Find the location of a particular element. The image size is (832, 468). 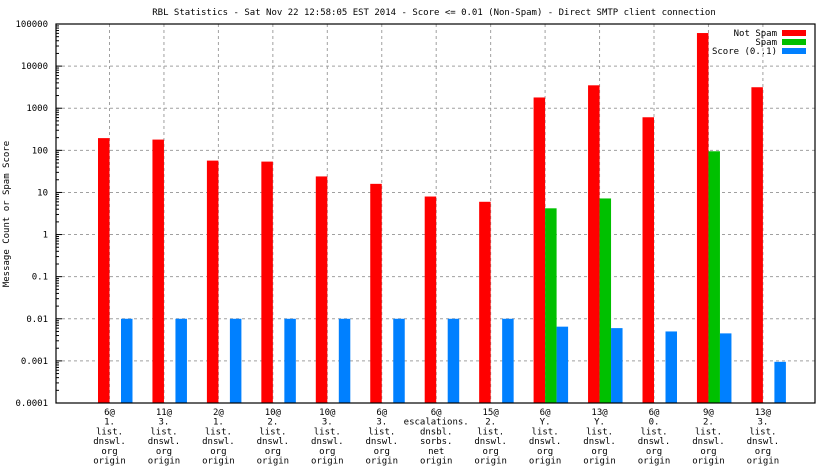

legend-label: Not Spam is located at coordinates (755, 34).